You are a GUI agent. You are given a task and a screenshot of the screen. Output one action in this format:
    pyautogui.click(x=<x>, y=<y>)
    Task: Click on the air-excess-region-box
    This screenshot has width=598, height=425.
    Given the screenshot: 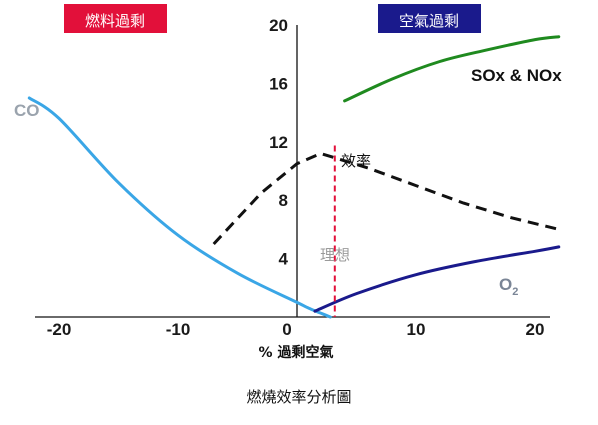 What is the action you would take?
    pyautogui.click(x=429, y=18)
    